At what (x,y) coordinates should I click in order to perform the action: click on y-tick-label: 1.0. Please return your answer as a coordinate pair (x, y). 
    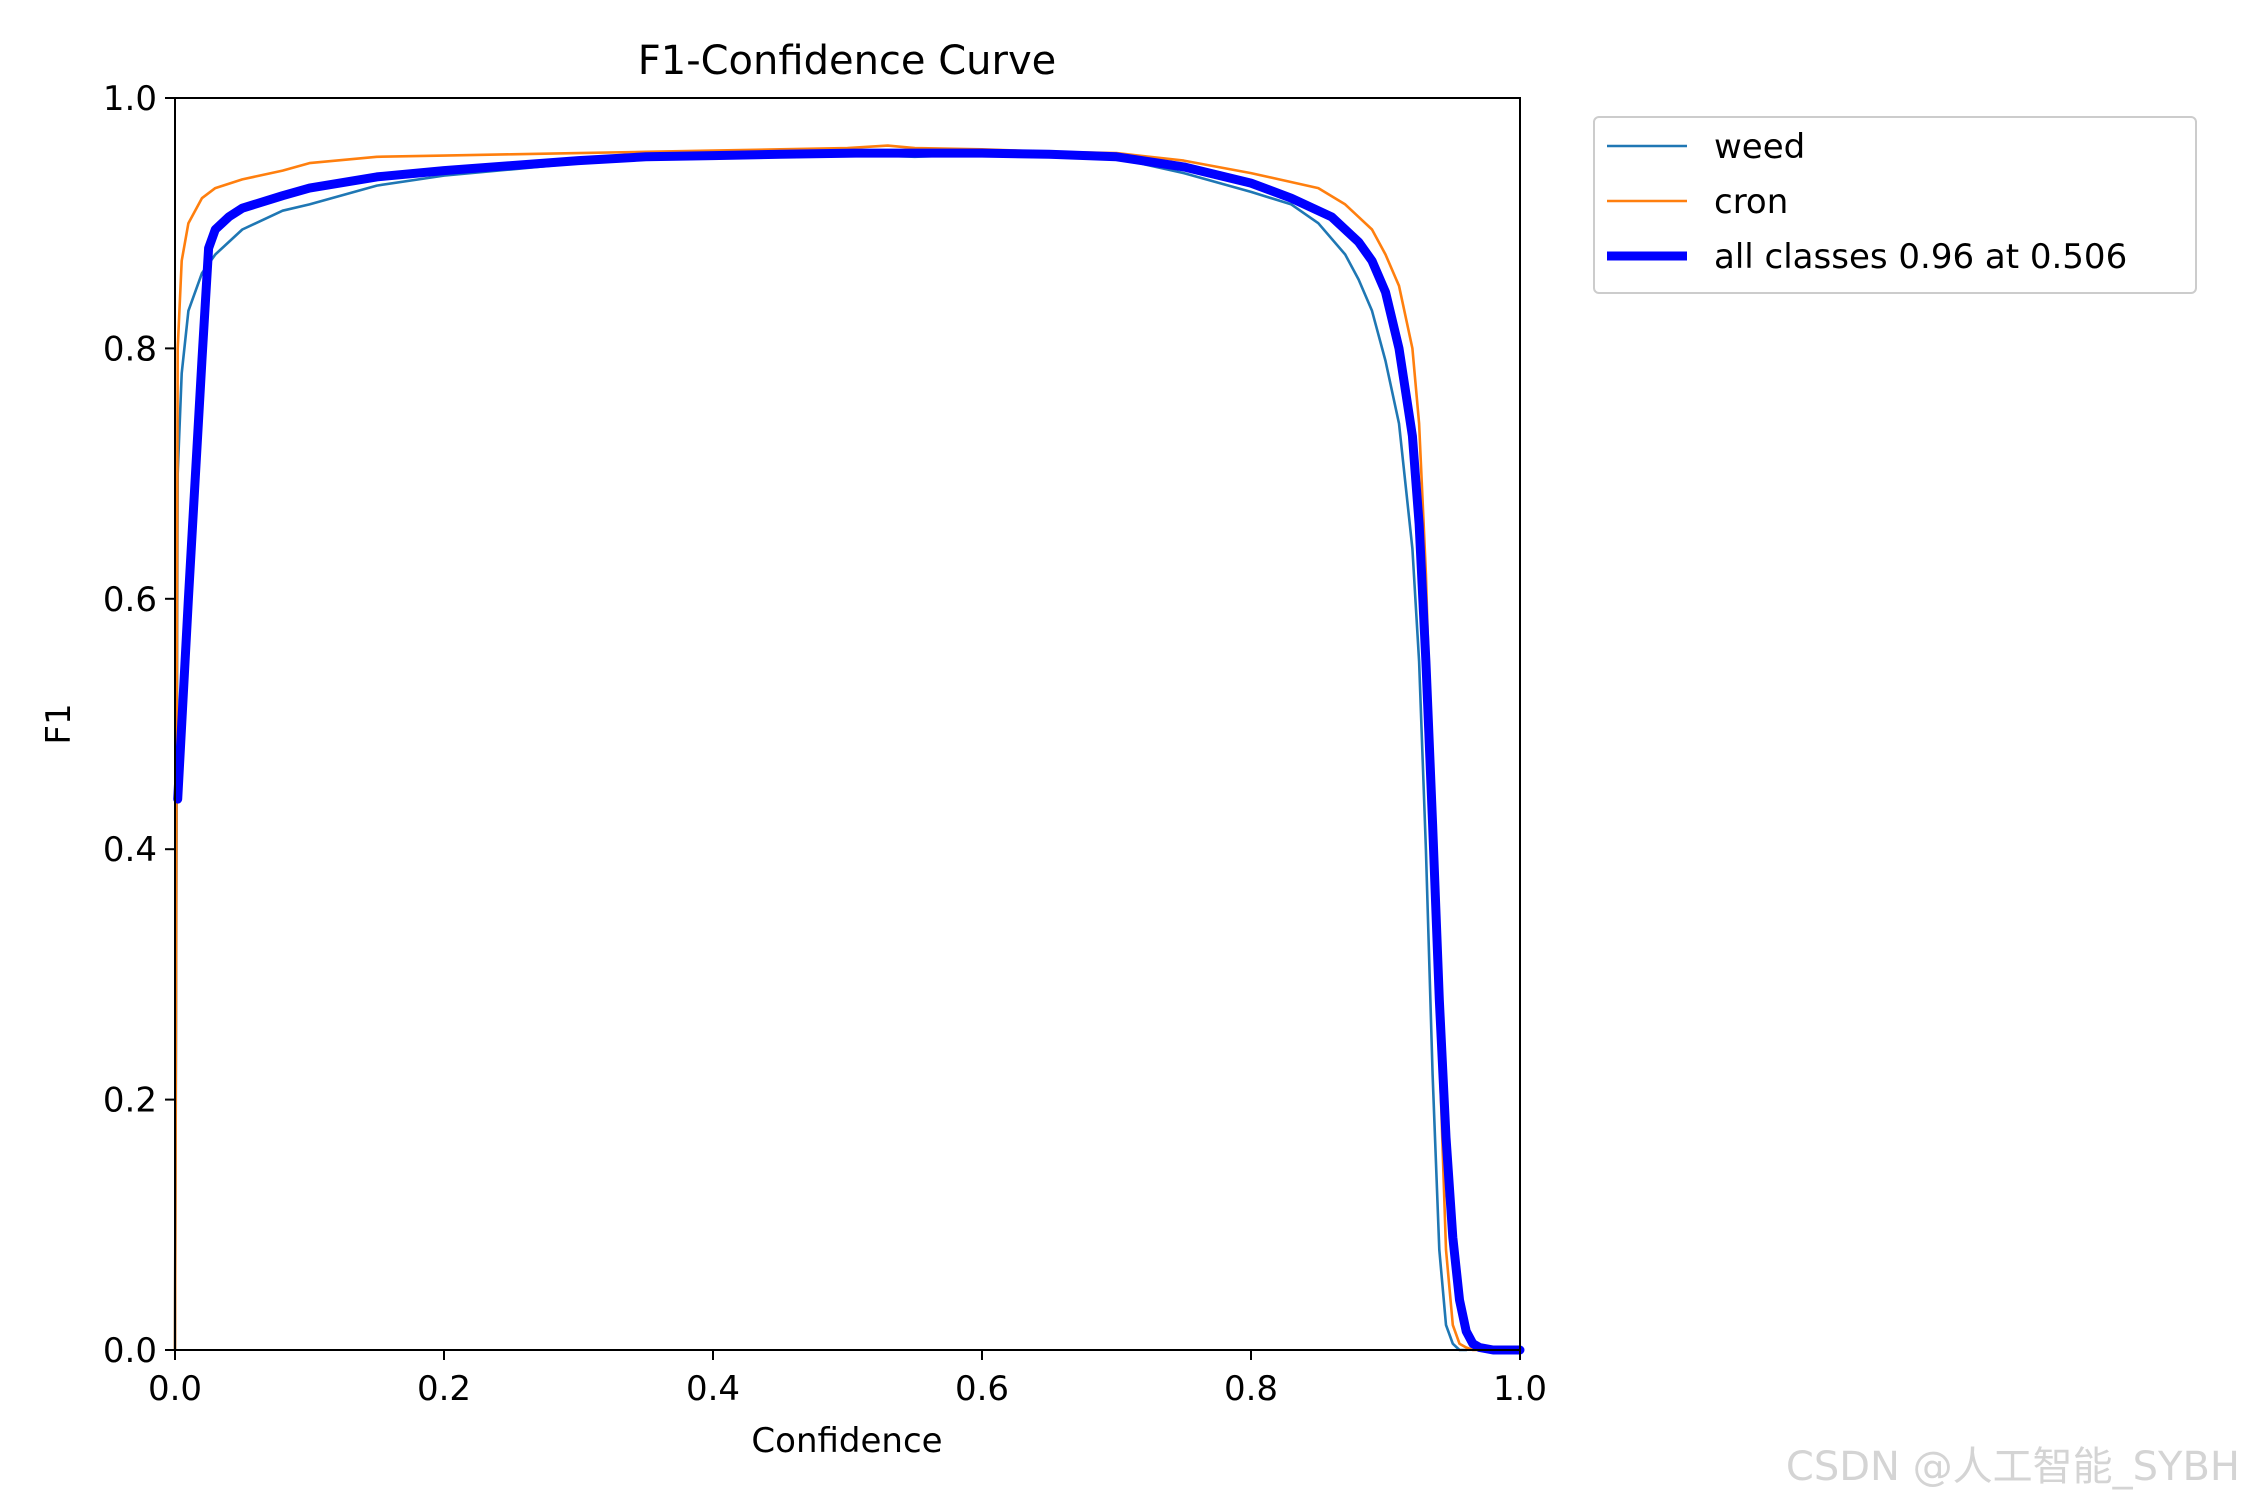
    Looking at the image, I should click on (130, 99).